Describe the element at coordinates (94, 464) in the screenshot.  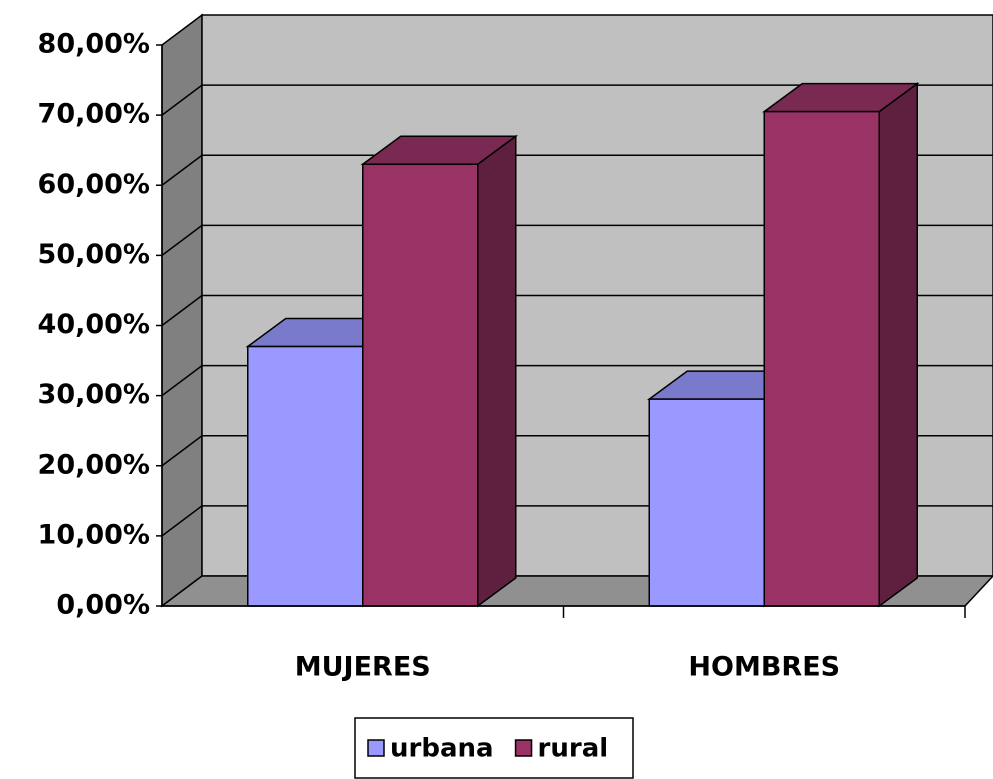
I see `y-tick-label: 20,00%` at that location.